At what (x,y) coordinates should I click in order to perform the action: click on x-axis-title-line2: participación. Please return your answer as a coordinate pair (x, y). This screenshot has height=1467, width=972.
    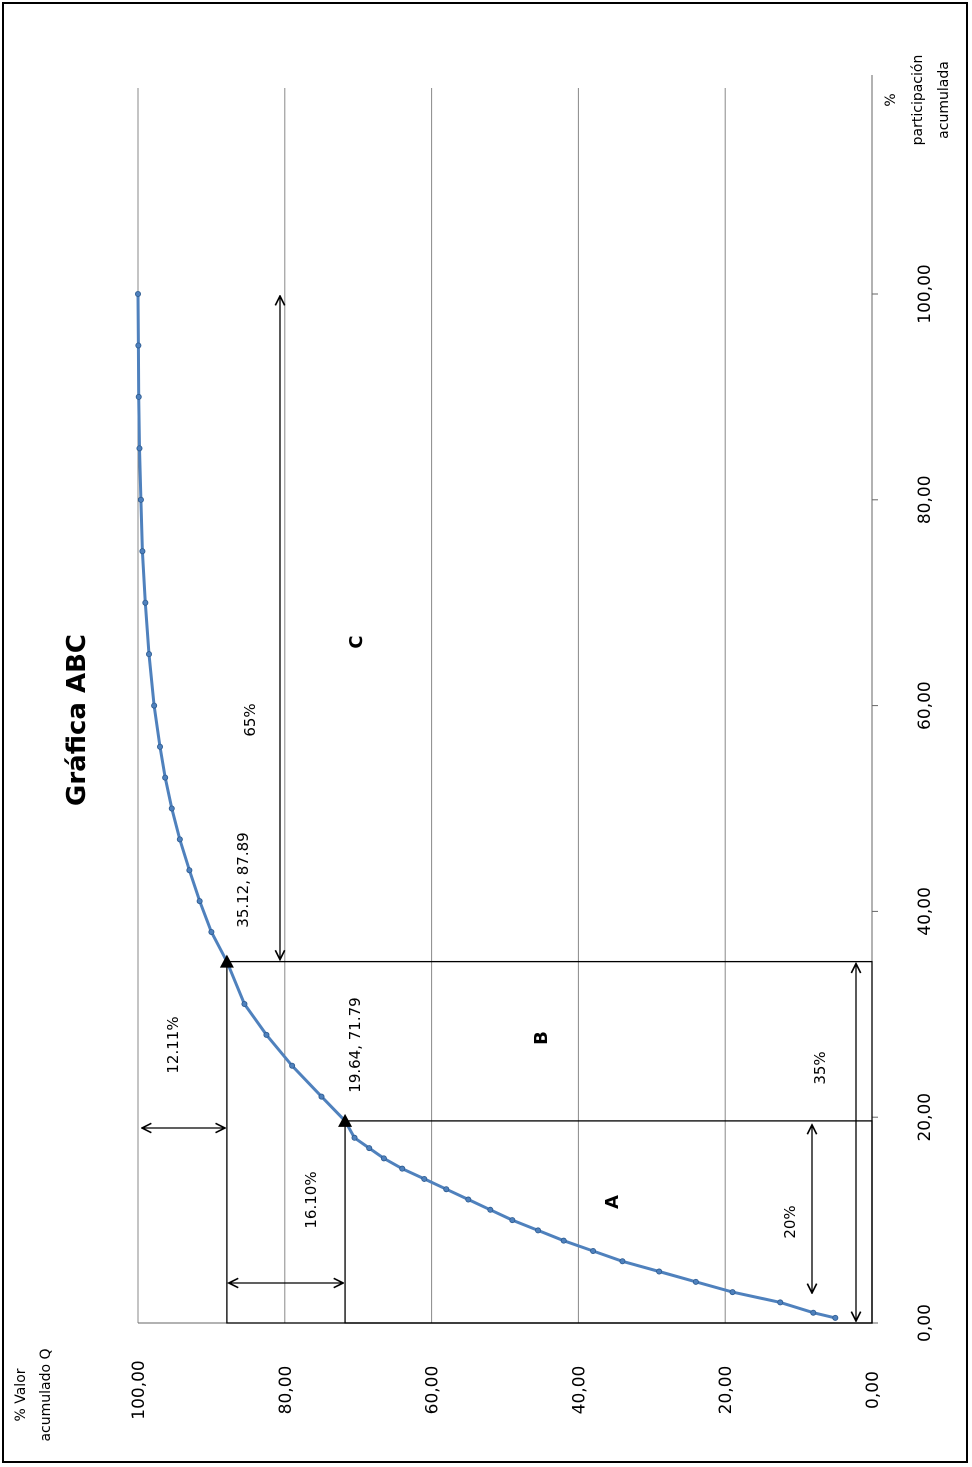
    Looking at the image, I should click on (918, 100).